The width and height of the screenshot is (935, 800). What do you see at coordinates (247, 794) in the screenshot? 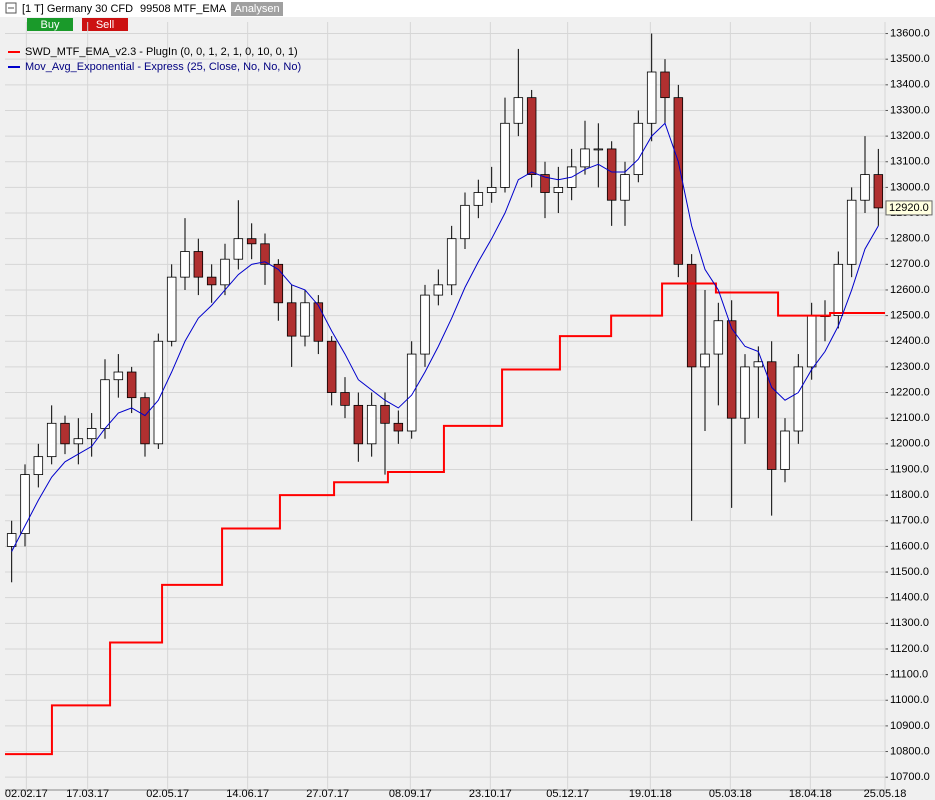
I see `x-tick-label: 14.06.17` at bounding box center [247, 794].